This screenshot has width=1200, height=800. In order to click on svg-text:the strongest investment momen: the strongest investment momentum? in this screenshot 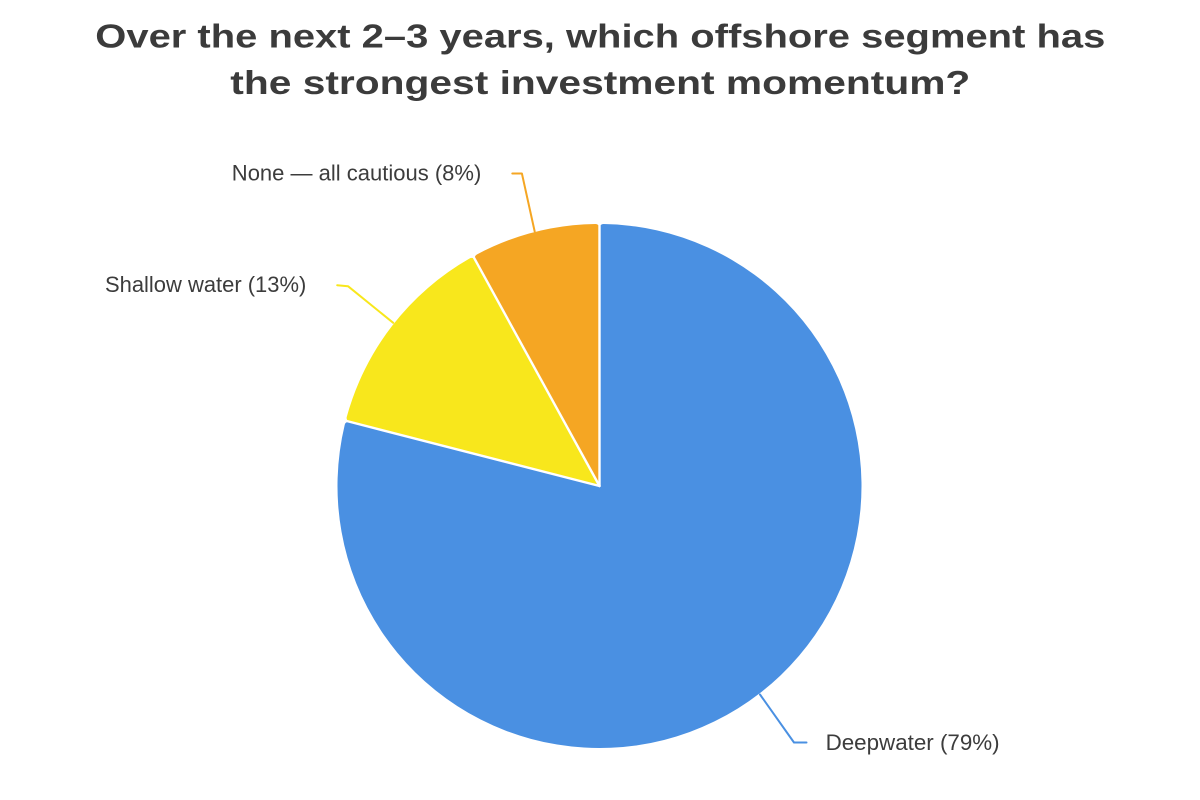, I will do `click(600, 82)`.